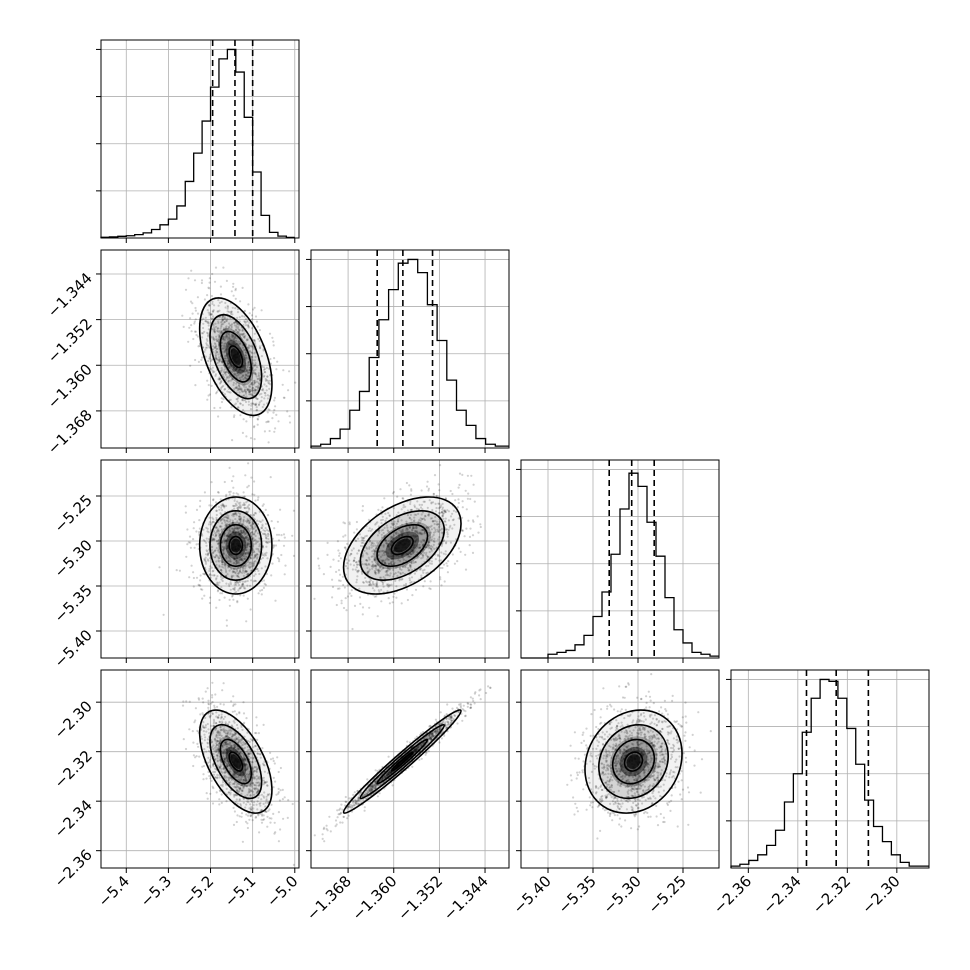 This screenshot has height=970, width=970. I want to click on histogram-step, so click(620, 565).